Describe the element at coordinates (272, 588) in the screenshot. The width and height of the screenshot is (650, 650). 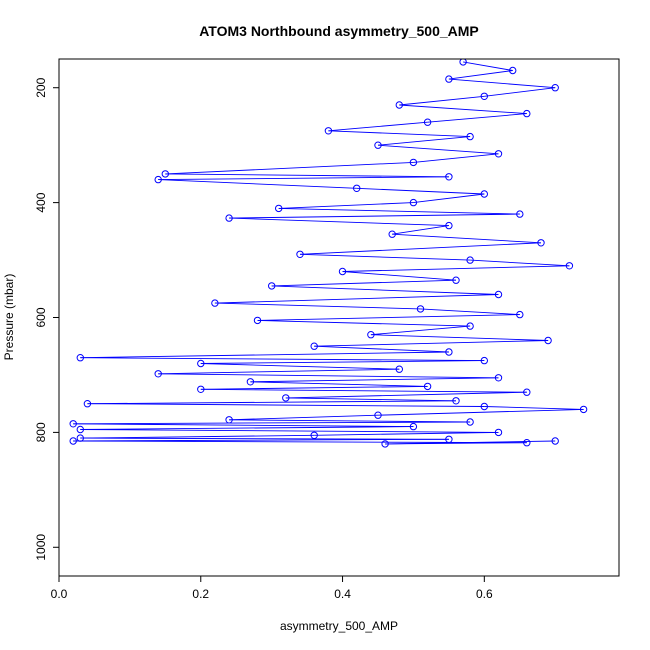
I see `x-axis: 0.0 0.2 0.4 0.6` at that location.